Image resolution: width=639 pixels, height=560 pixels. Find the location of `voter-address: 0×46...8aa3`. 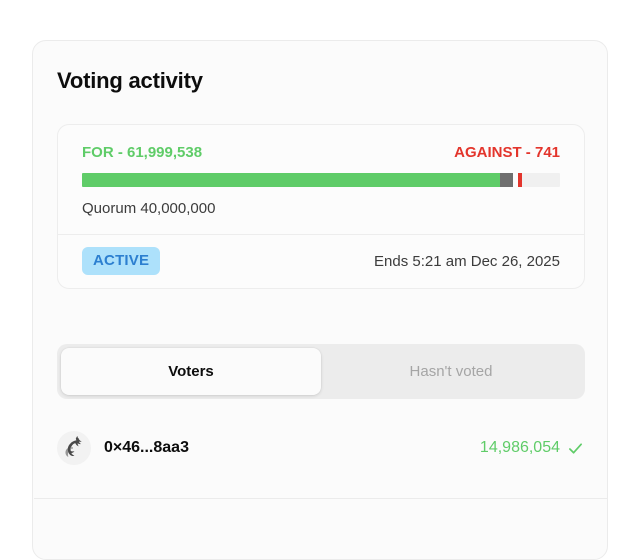

voter-address: 0×46...8aa3 is located at coordinates (146, 447).